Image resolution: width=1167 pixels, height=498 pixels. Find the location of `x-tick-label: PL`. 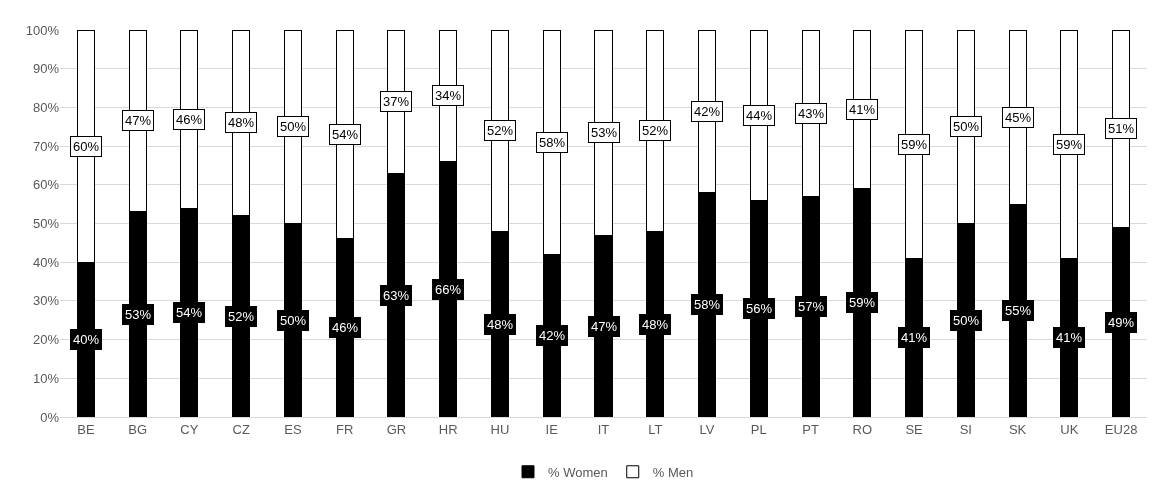

x-tick-label: PL is located at coordinates (758, 429).